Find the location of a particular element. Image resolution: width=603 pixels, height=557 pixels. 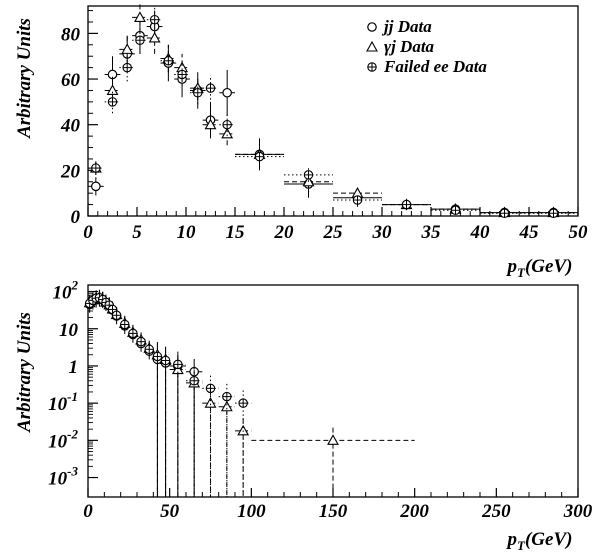

x-tick-label: 45 is located at coordinates (529, 232).